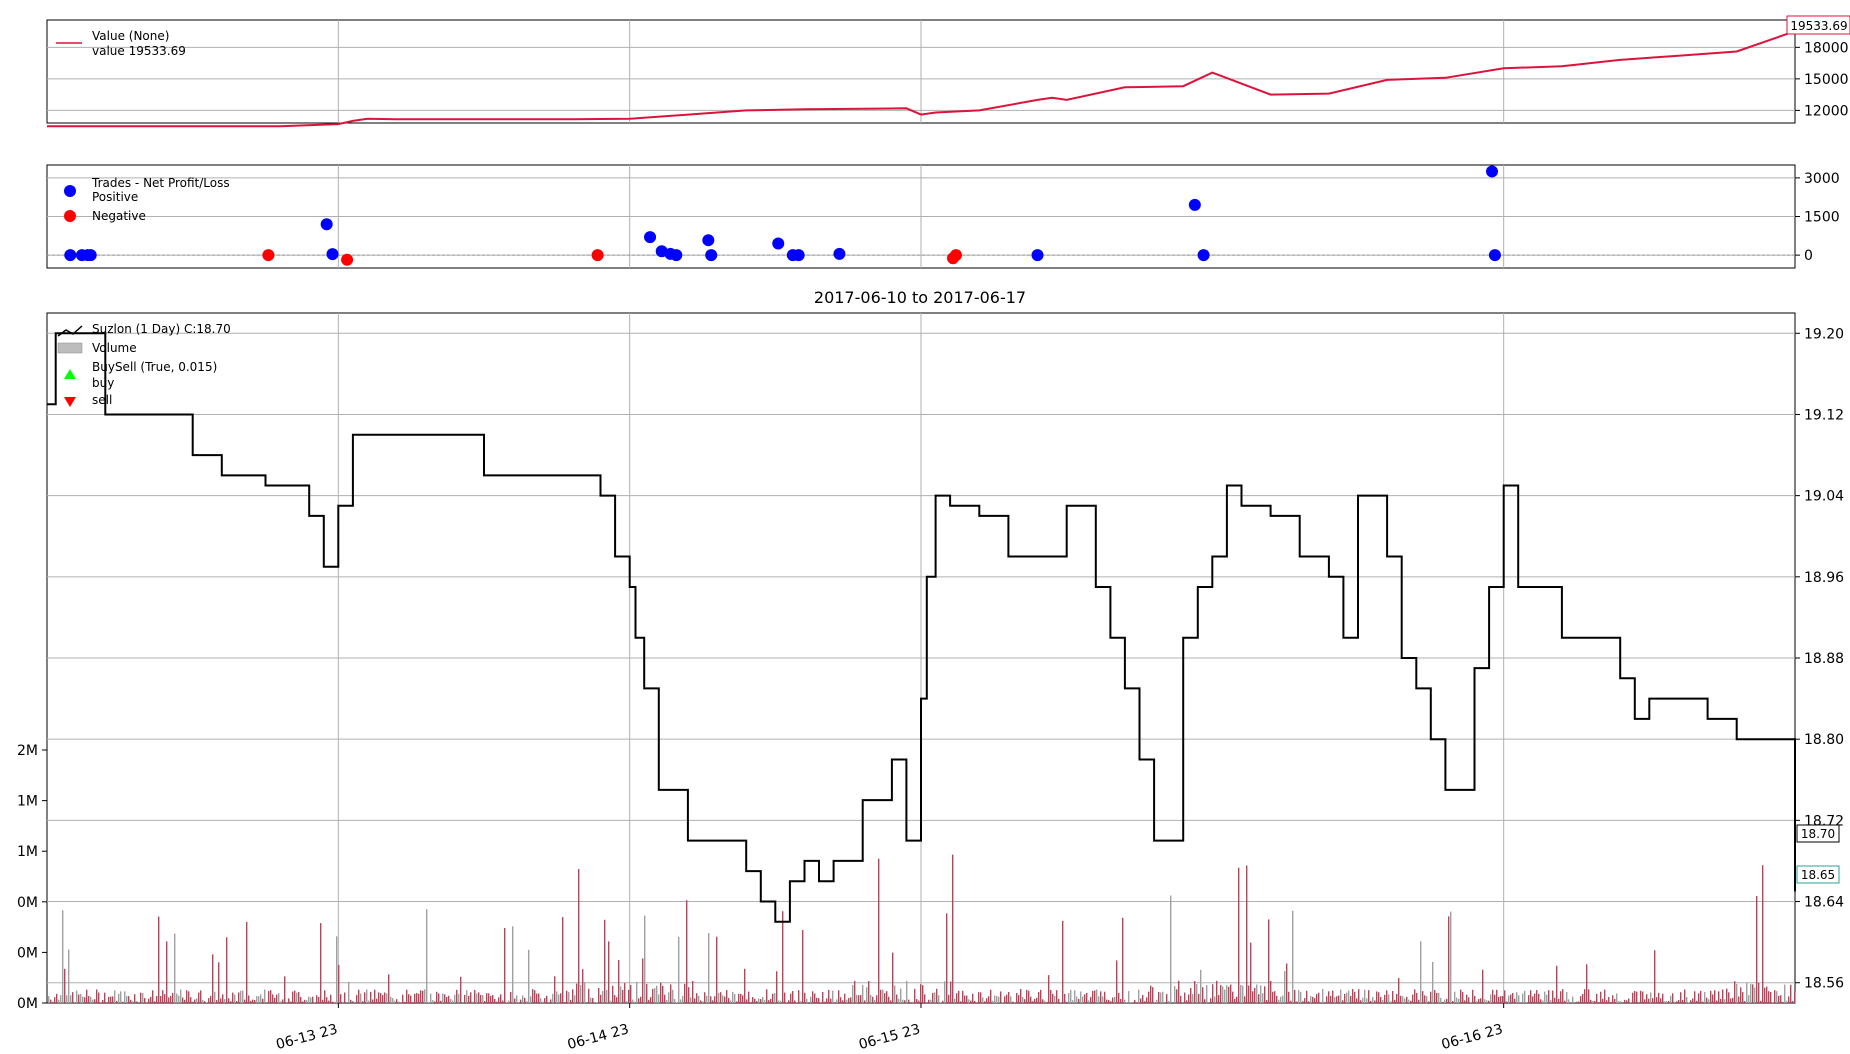 This screenshot has width=1850, height=1054. I want to click on trades-legend-positive-marker, so click(70, 191).